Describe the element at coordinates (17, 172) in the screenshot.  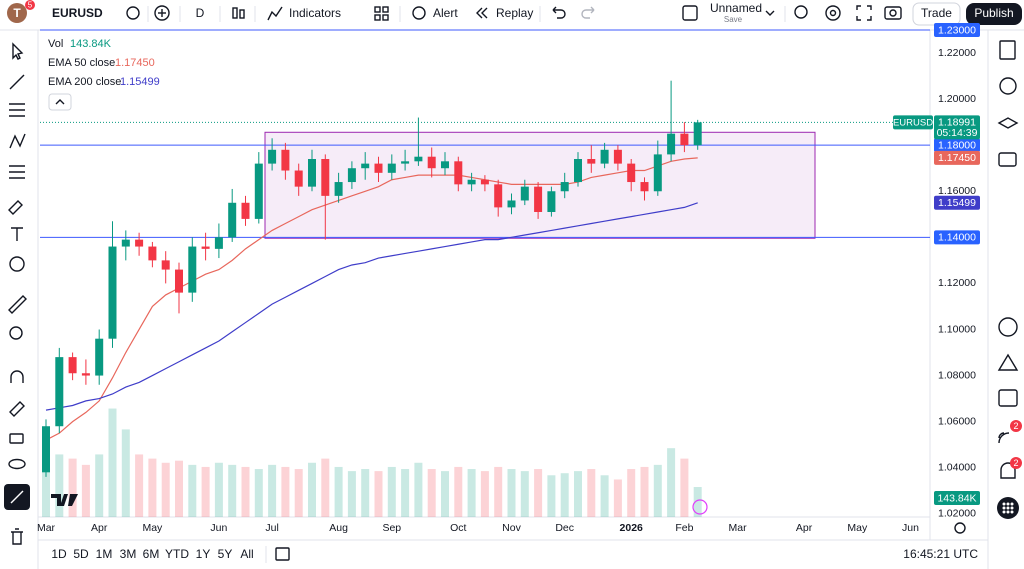
I see `forecast-tool` at that location.